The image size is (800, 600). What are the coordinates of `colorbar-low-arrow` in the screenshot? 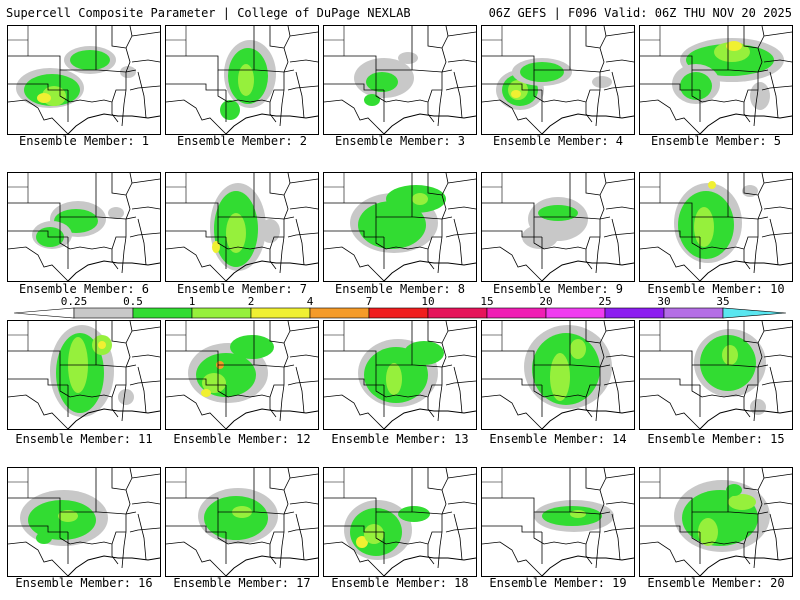 It's located at (44, 313).